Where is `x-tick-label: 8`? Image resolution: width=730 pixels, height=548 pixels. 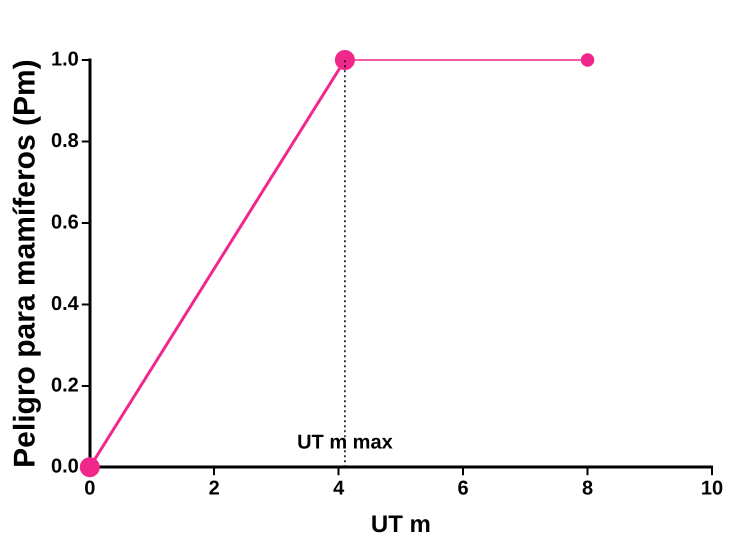 x-tick-label: 8 is located at coordinates (588, 489).